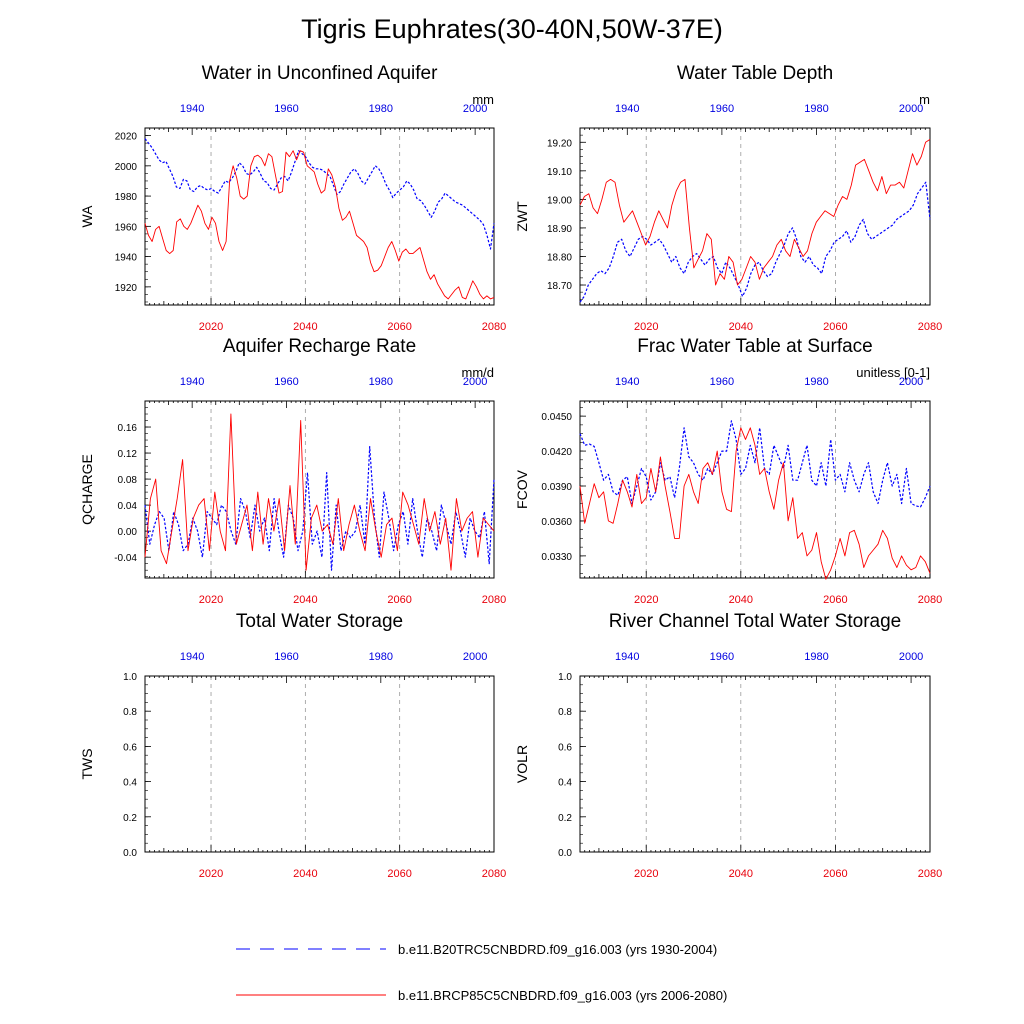 This screenshot has height=1024, width=1024. Describe the element at coordinates (128, 428) in the screenshot. I see `y-tick-label: 0.16` at that location.